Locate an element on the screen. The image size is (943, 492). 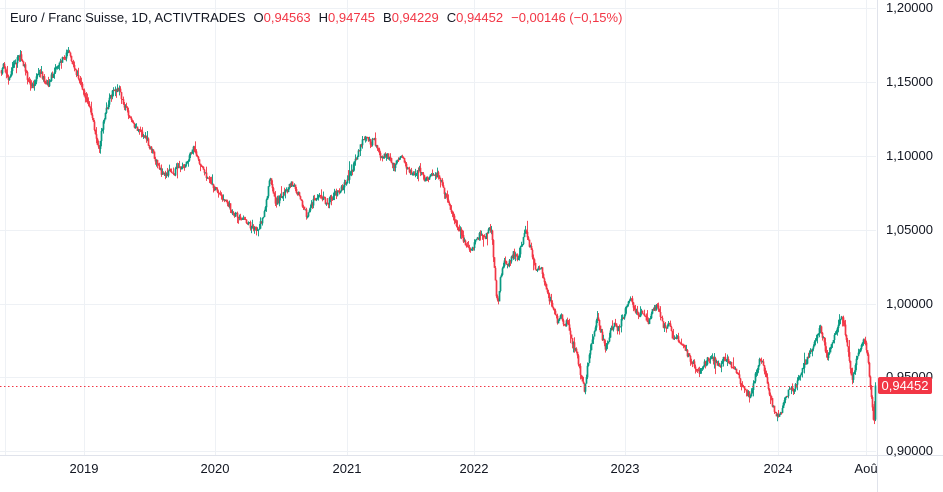
symbol-title: Euro / Franc Suisse, 1D, ACTIVTRADES is located at coordinates (128, 17).